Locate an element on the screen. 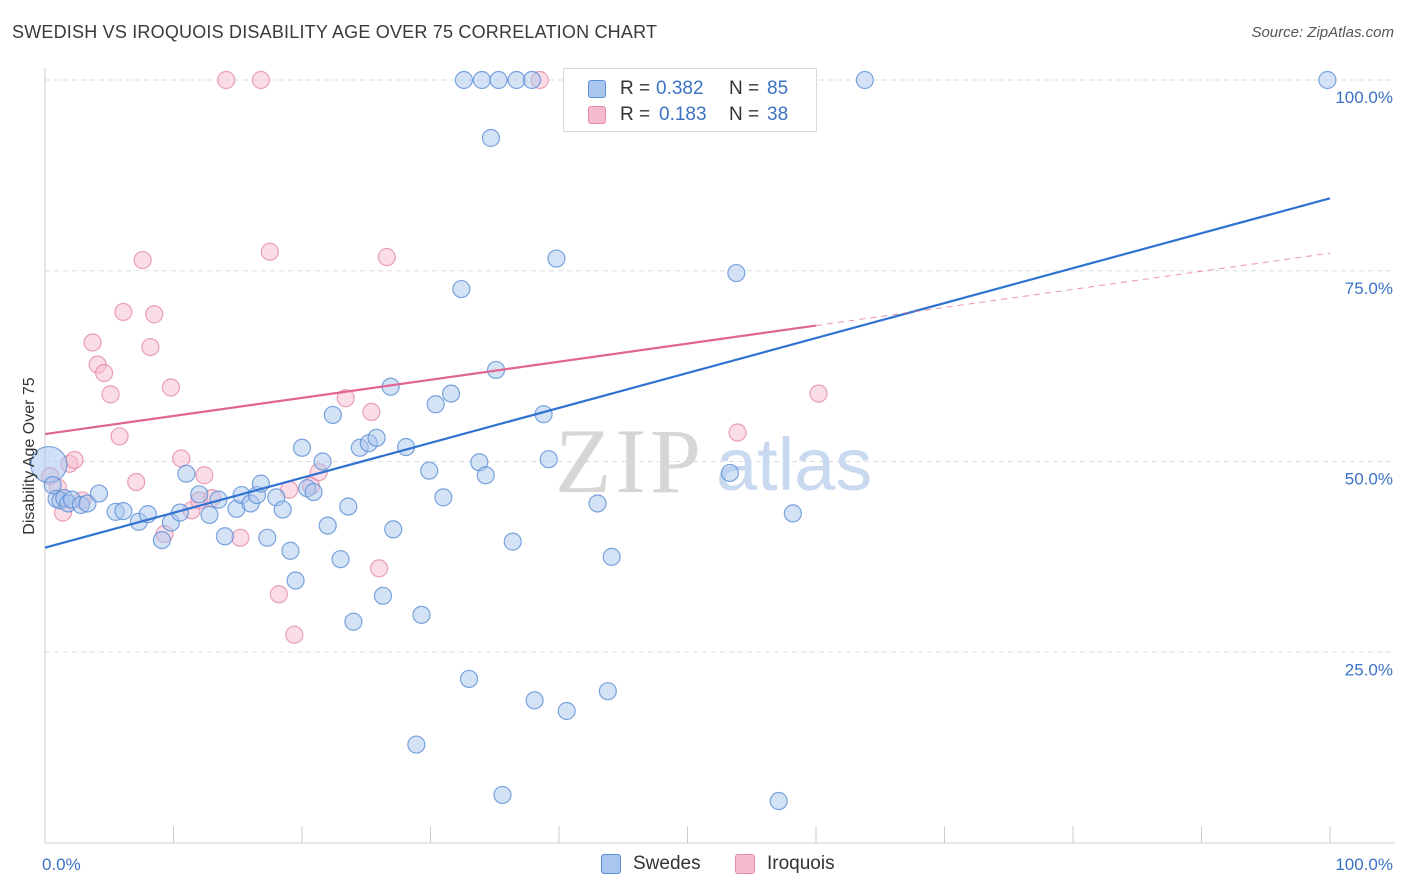  bottom-legend-iroquois: Iroquois is located at coordinates (790, 864).